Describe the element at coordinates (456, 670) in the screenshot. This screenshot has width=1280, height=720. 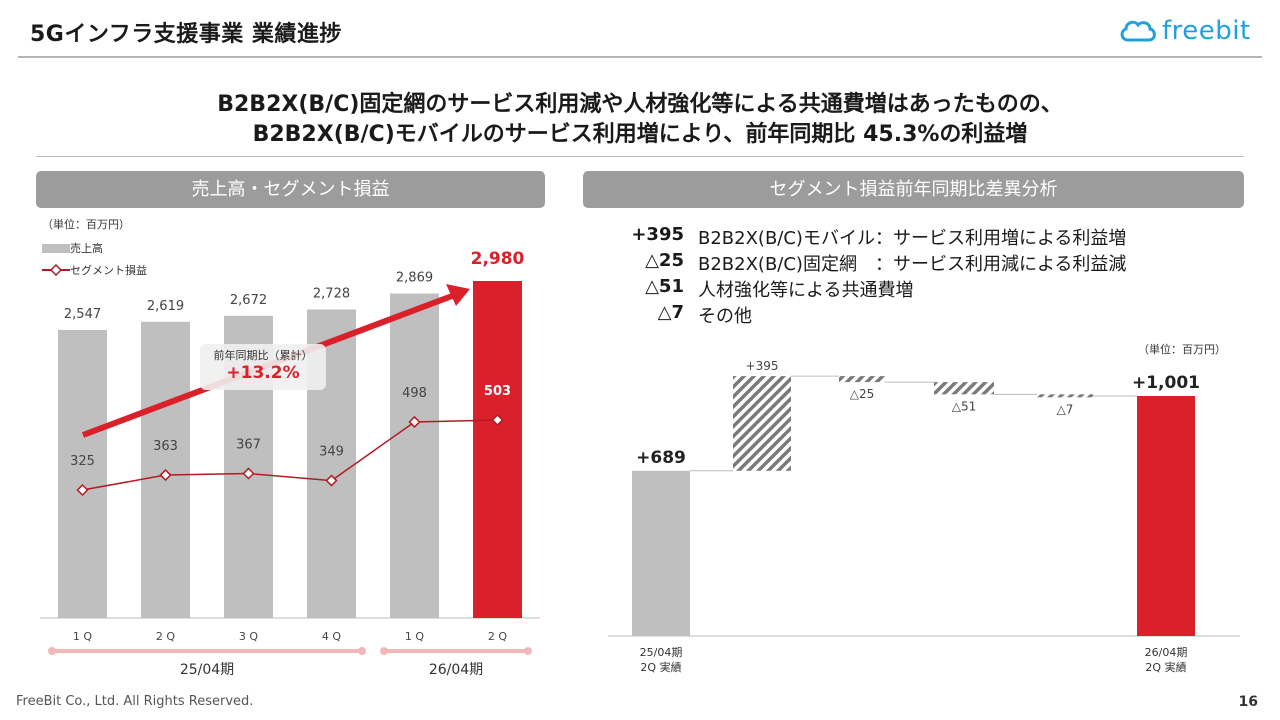
I see `period-label: 26/04期` at that location.